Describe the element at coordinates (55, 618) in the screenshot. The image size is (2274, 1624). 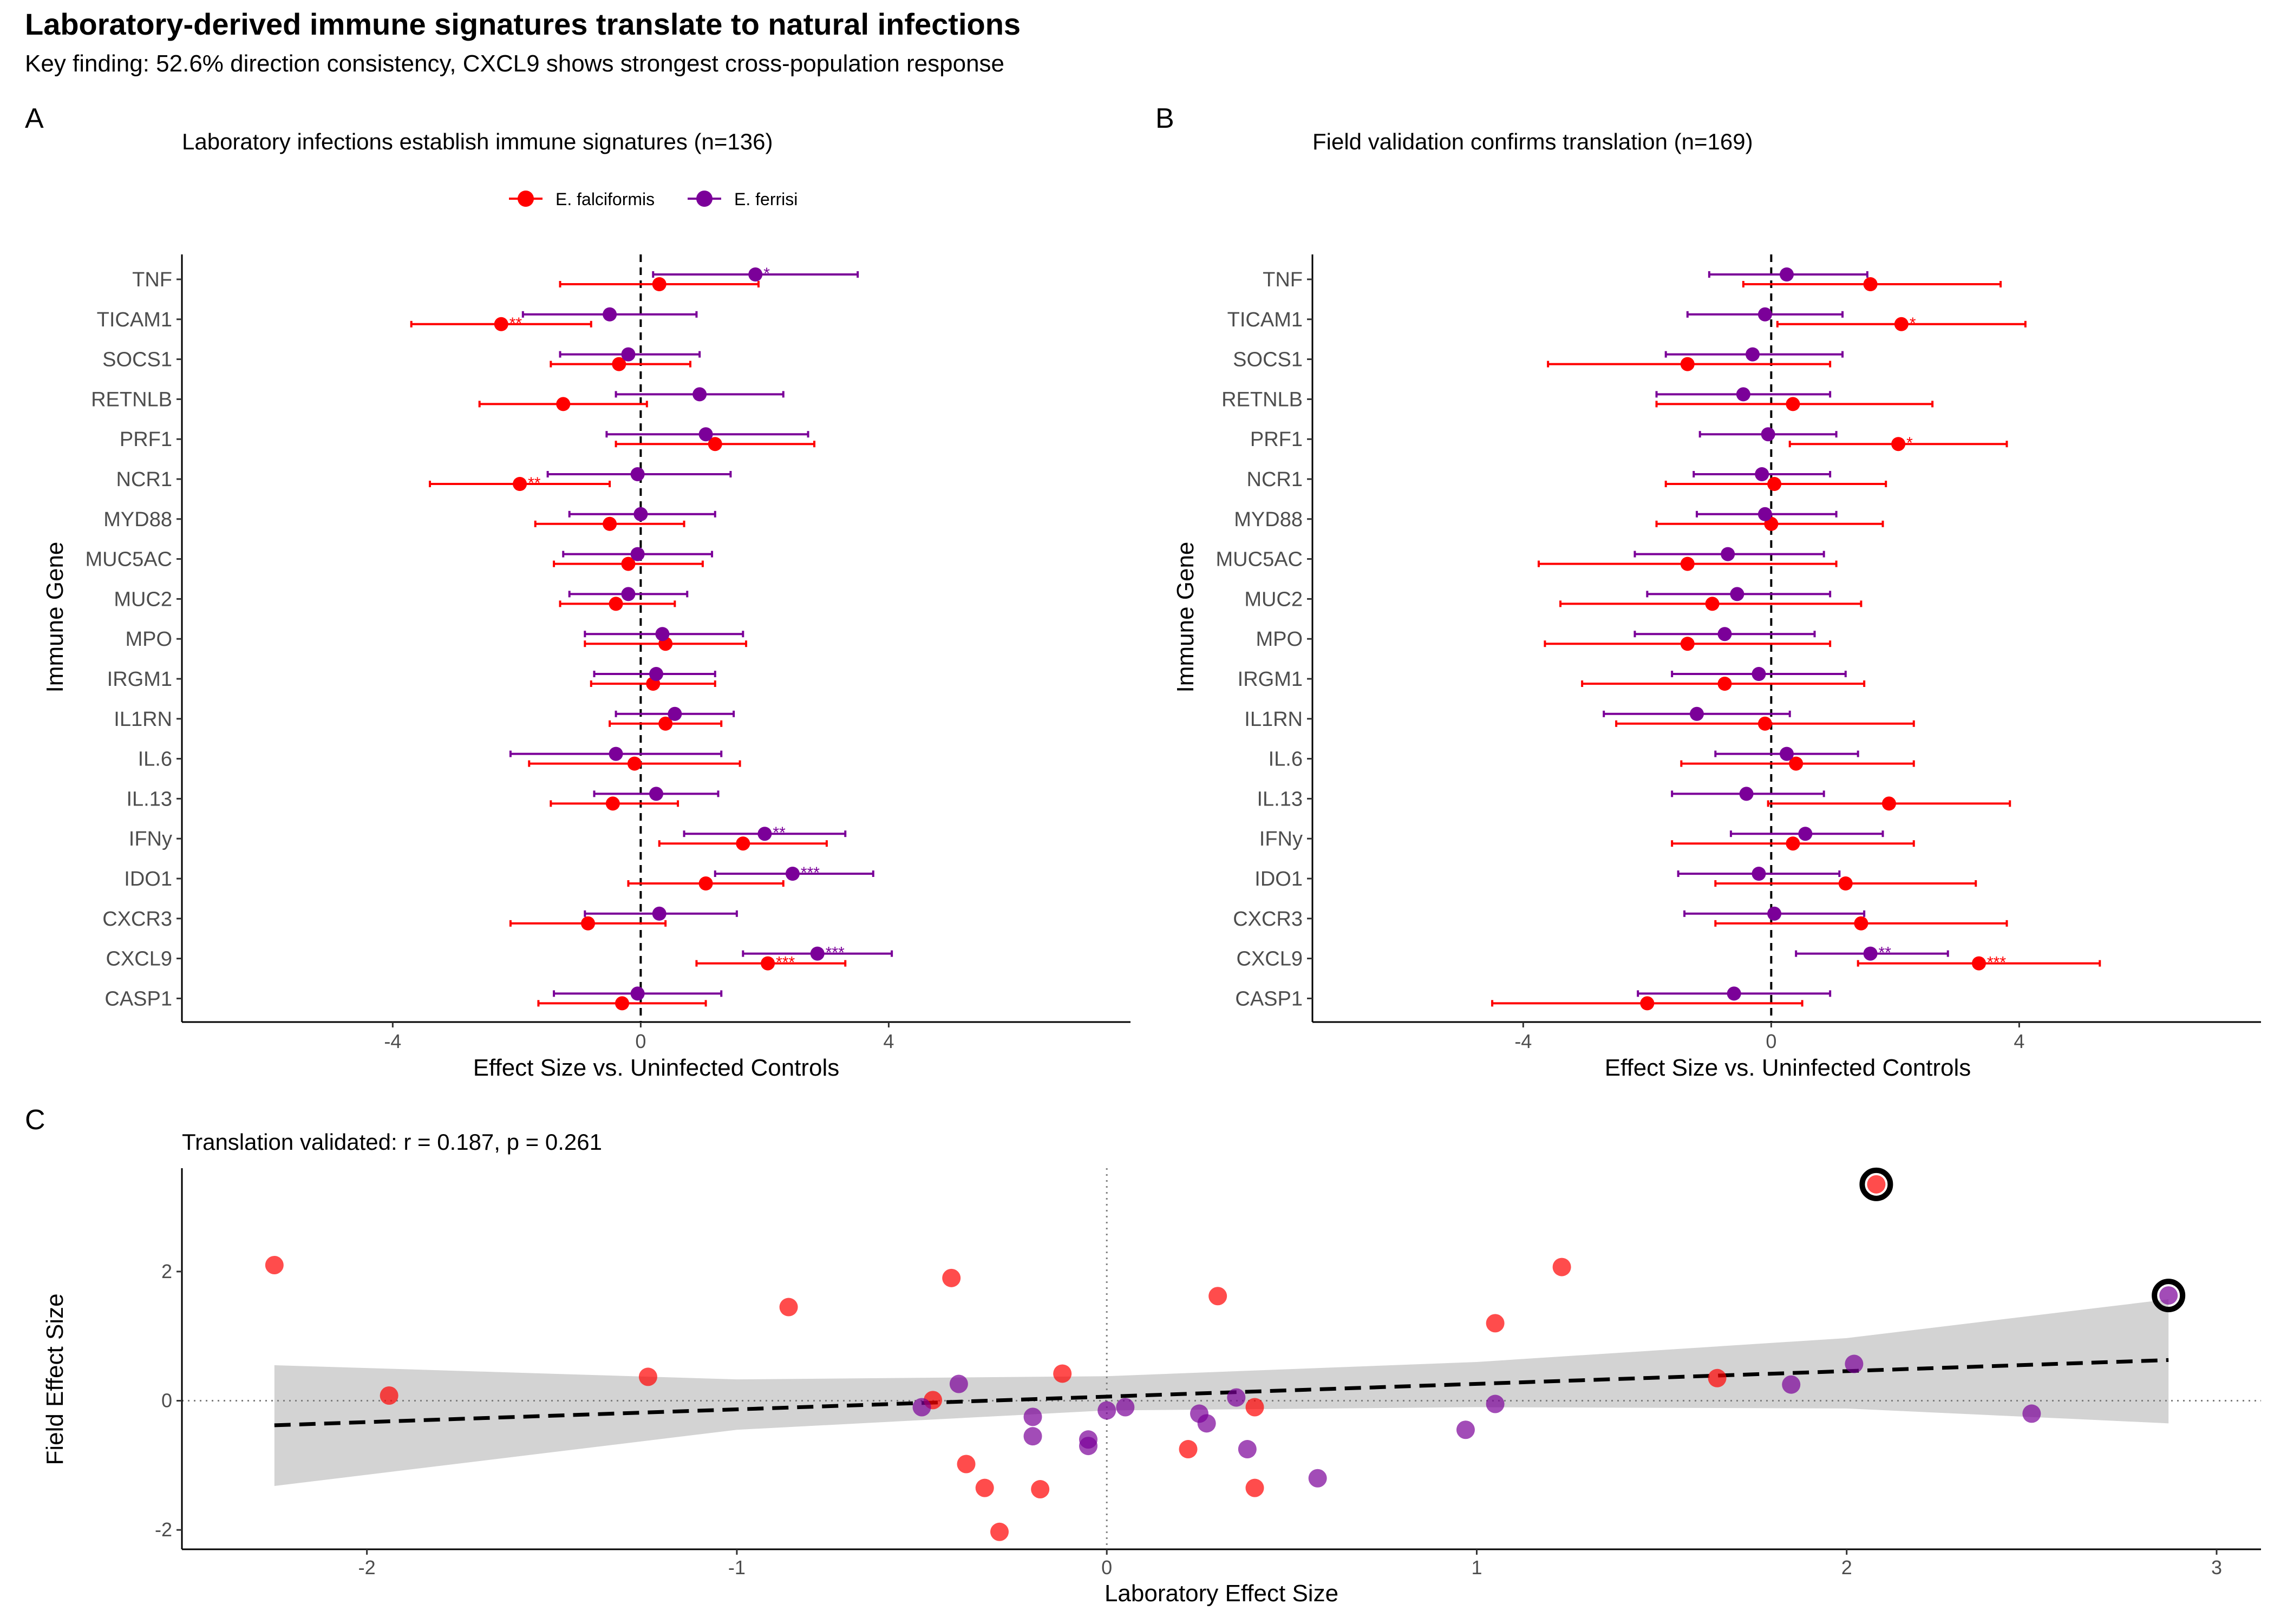
I see `panel-a-ylabel: Immune Gene` at that location.